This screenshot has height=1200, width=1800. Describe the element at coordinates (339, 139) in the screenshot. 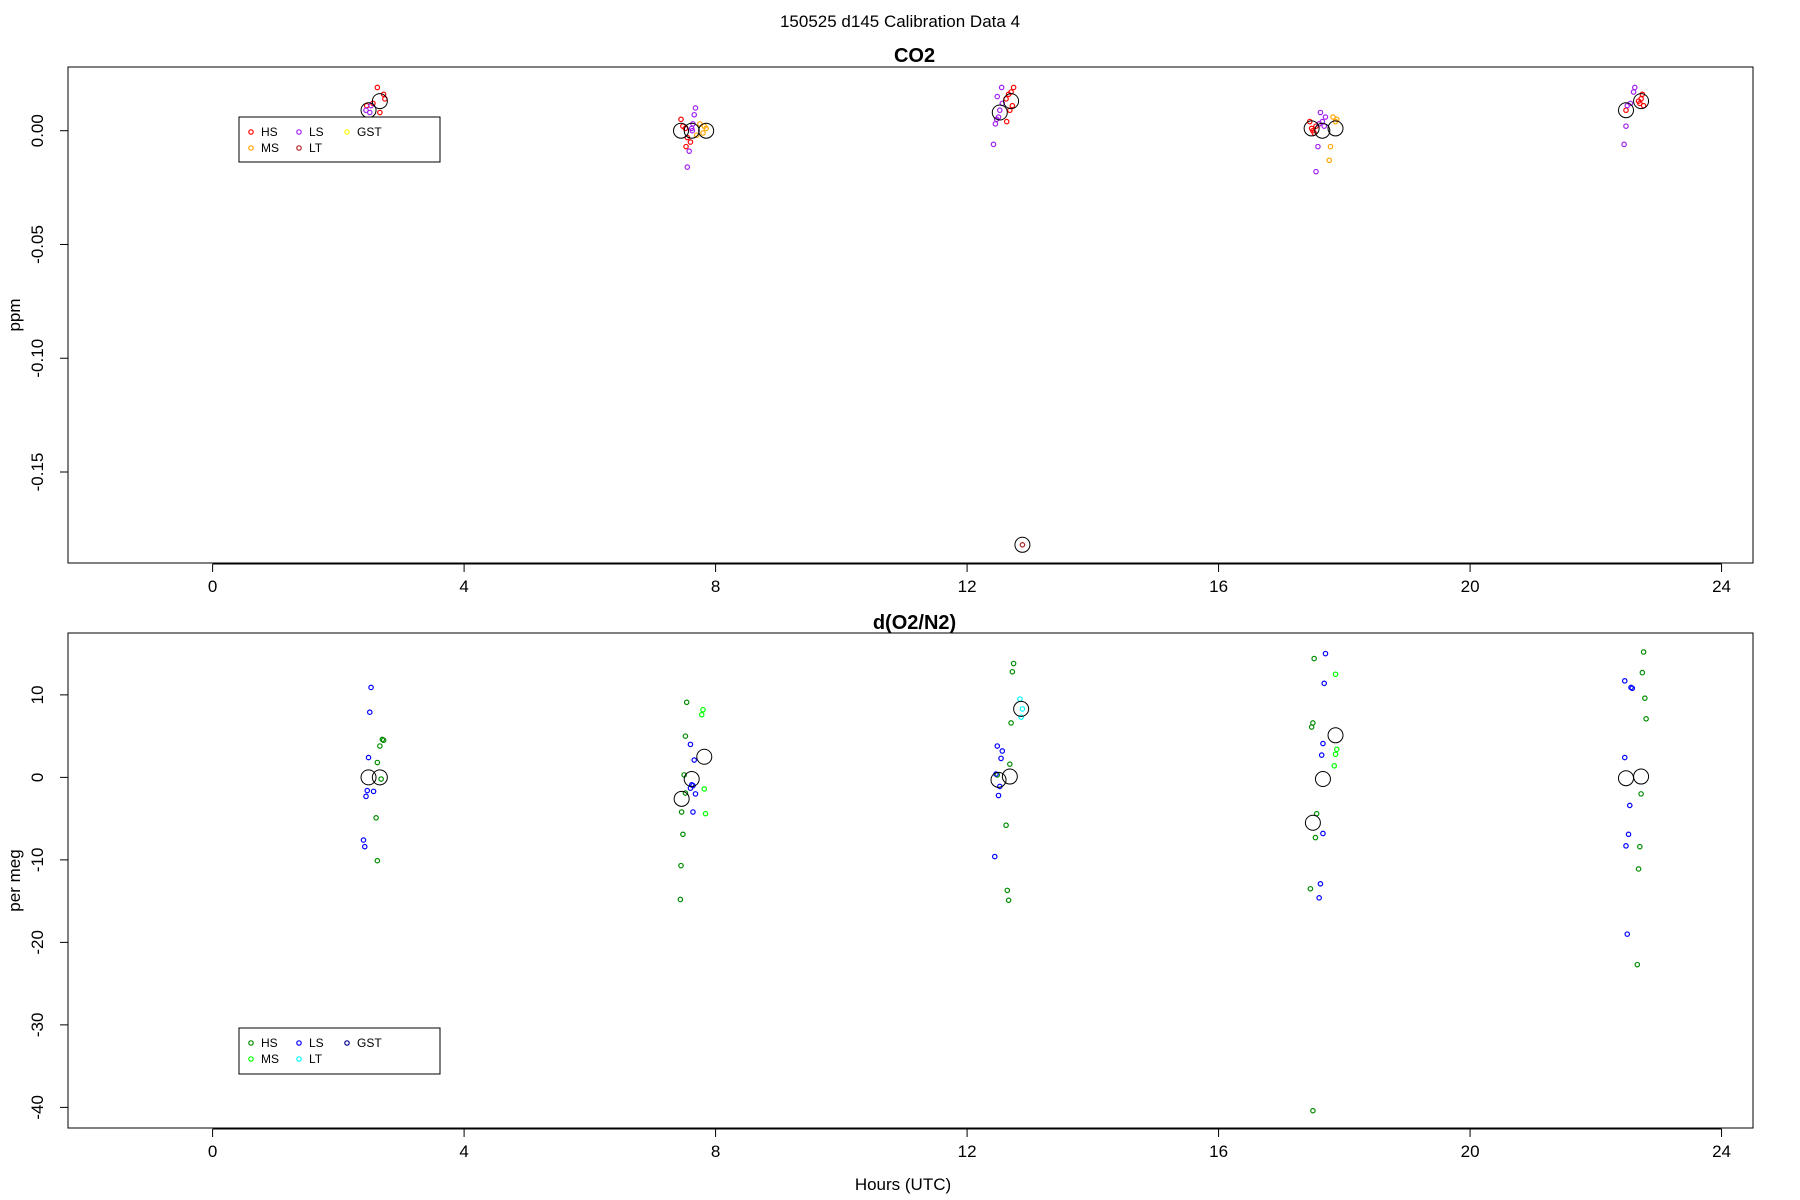

I see `legend-box` at that location.